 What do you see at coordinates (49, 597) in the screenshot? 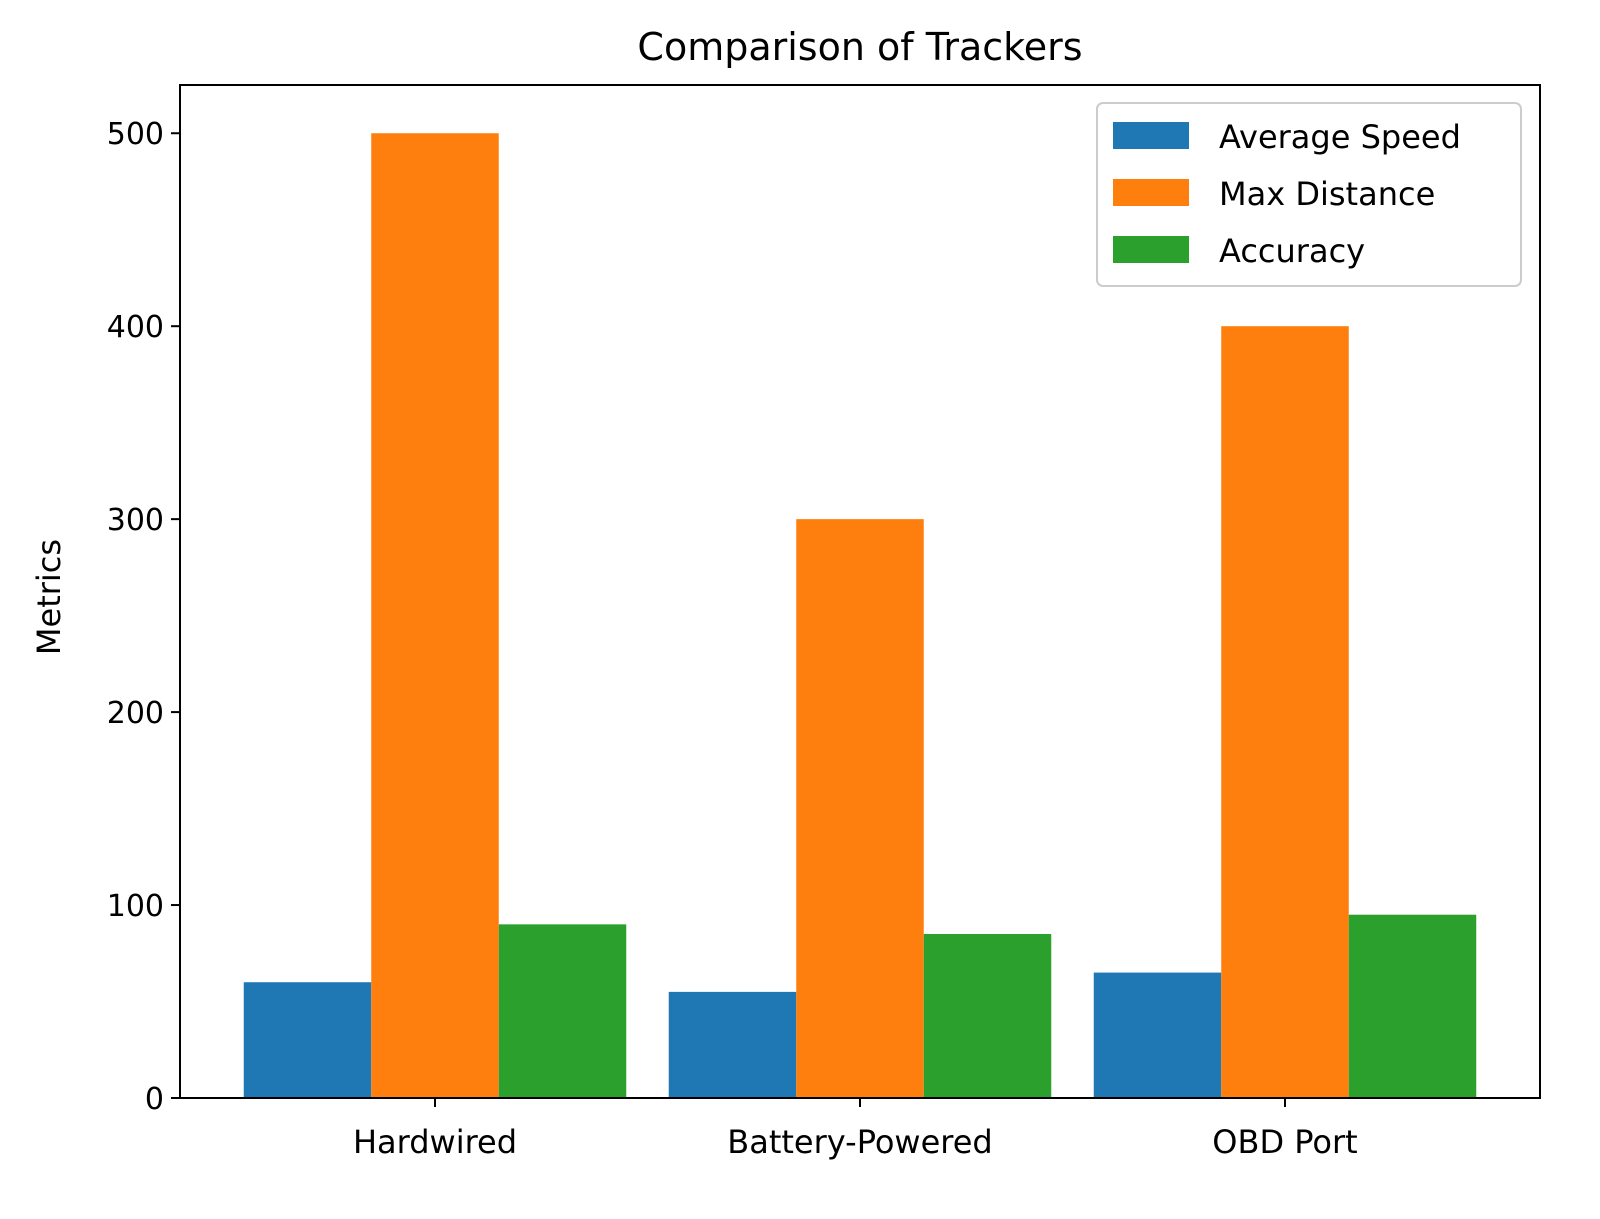
I see `y-axis-label: Metrics` at bounding box center [49, 597].